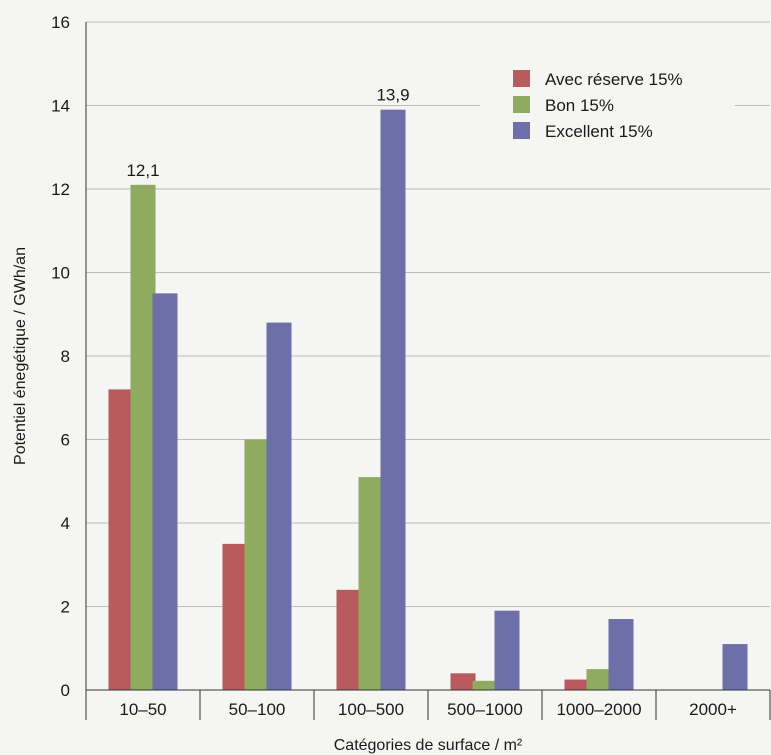 Image resolution: width=771 pixels, height=755 pixels. What do you see at coordinates (60, 106) in the screenshot?
I see `y-tick-label: 14` at bounding box center [60, 106].